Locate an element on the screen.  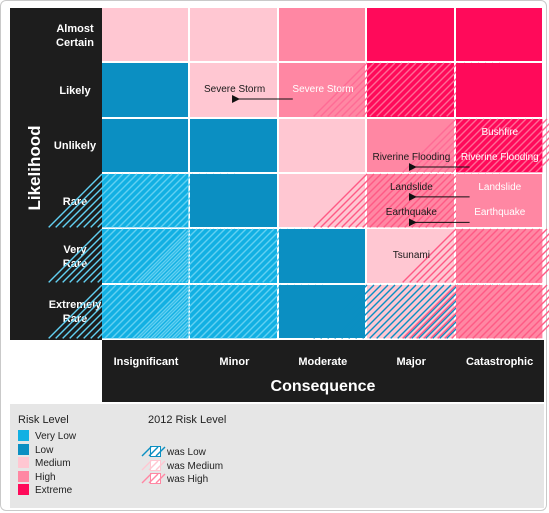
risk-level-legend-item: Extreme is located at coordinates (45, 490).